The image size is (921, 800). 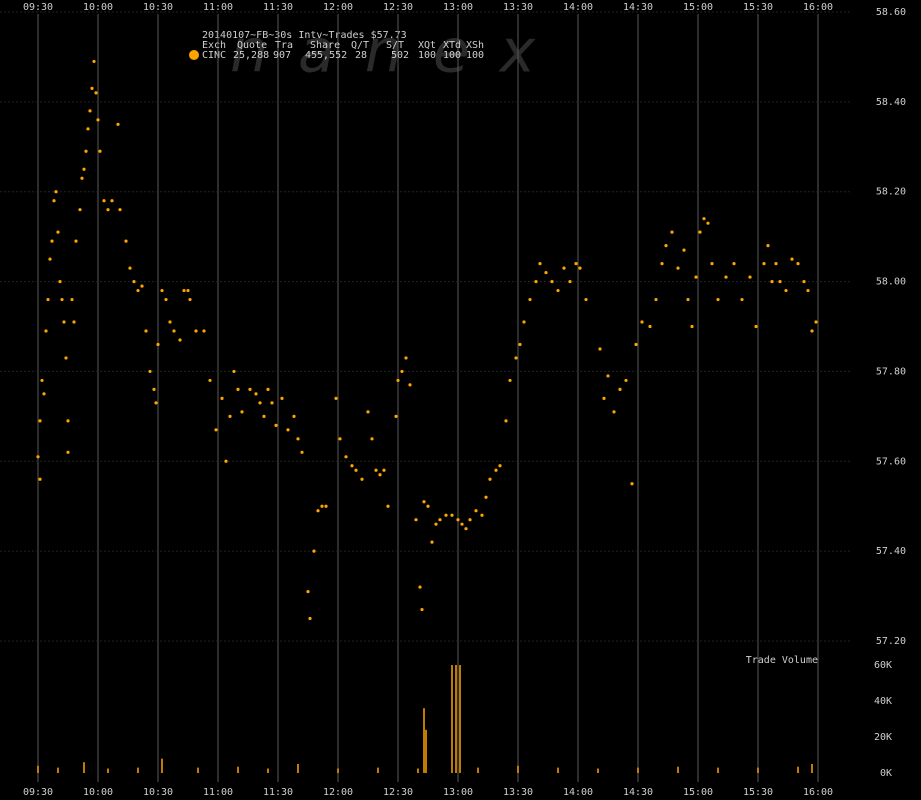 I want to click on x-tick-label: 15:30, so click(x=758, y=7).